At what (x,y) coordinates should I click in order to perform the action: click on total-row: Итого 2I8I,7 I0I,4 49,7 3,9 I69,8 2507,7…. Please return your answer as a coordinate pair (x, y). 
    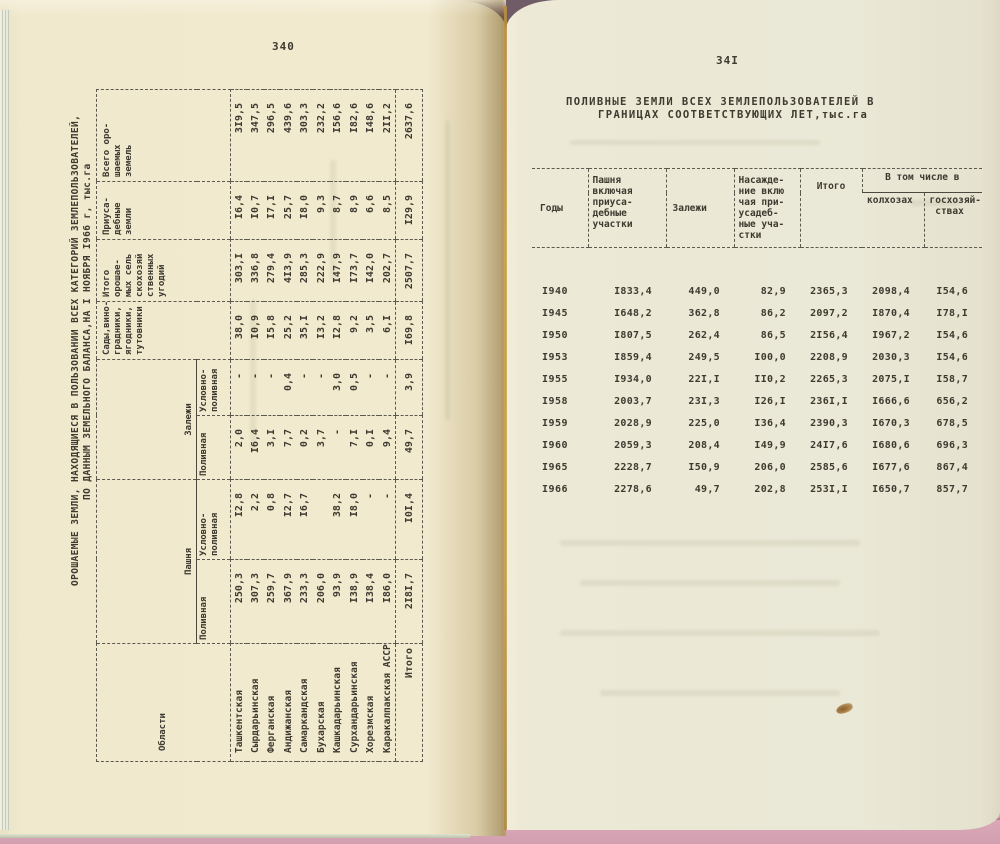
    Looking at the image, I should click on (409, 425).